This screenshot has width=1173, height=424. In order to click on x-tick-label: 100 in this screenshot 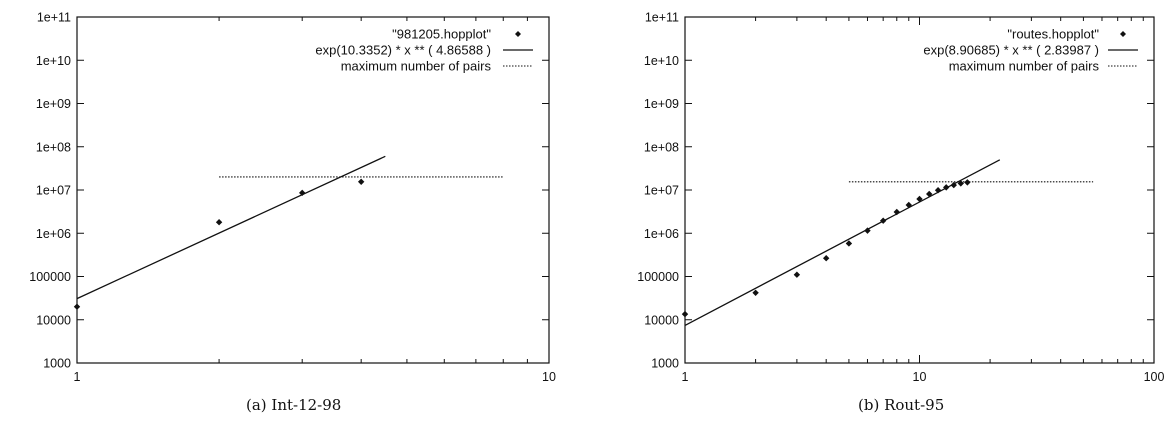, I will do `click(1154, 377)`.